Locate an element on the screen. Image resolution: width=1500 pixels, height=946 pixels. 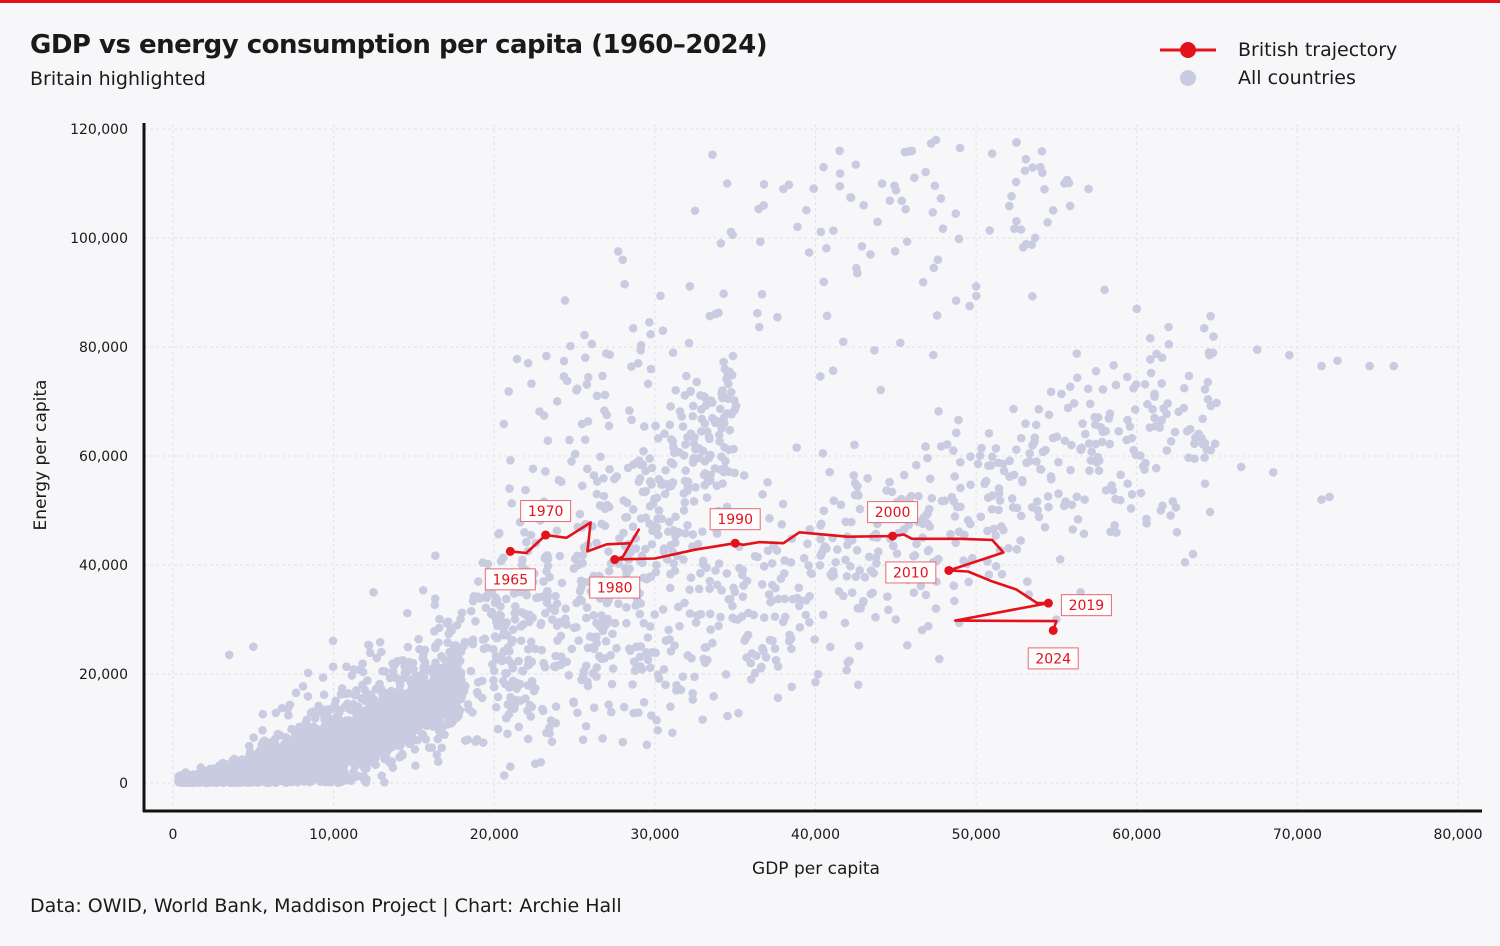
year-label: 2000 is located at coordinates (893, 513).